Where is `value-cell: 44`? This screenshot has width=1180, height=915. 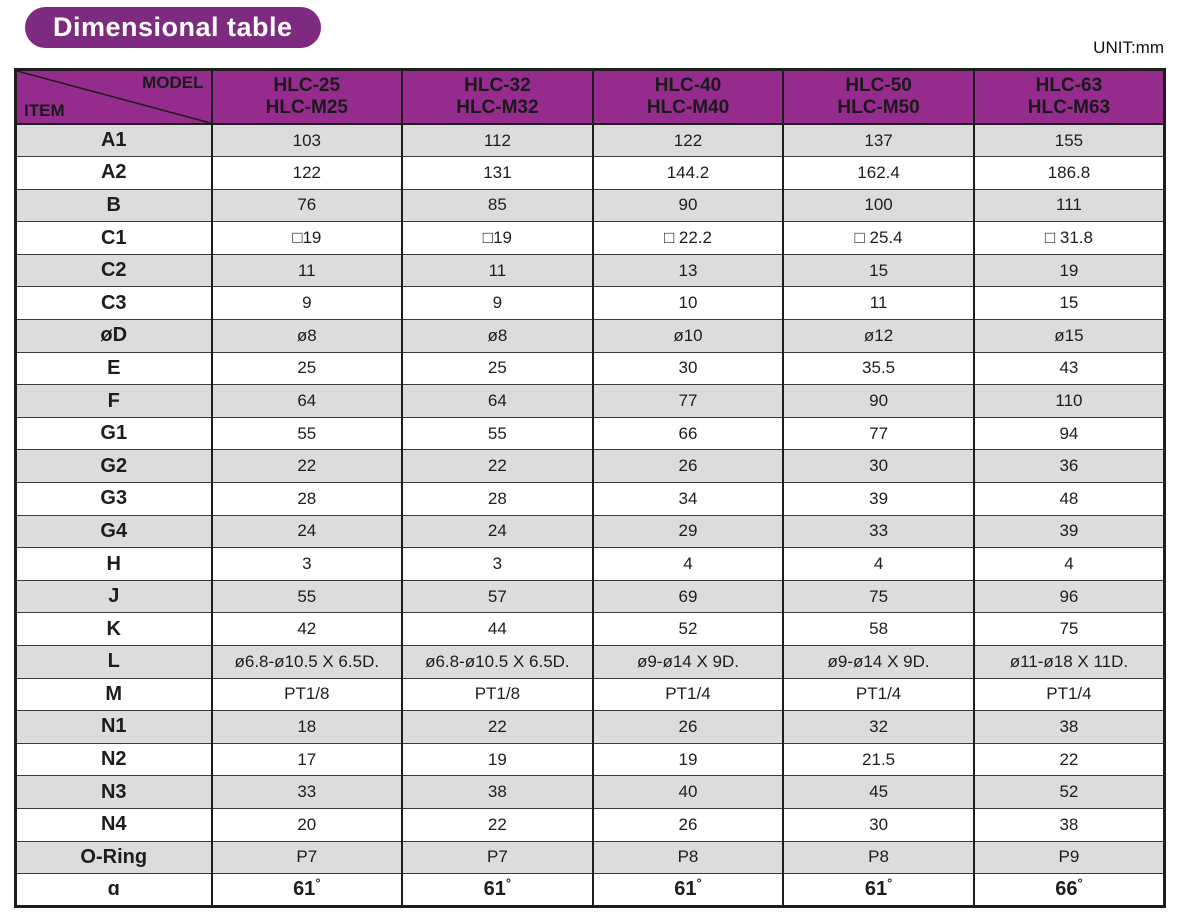 value-cell: 44 is located at coordinates (497, 629).